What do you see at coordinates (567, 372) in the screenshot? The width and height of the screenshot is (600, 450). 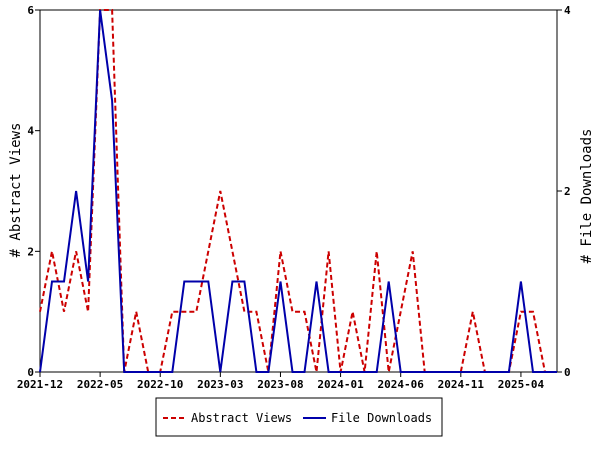 I see `y-right-tick-label: 0` at bounding box center [567, 372].